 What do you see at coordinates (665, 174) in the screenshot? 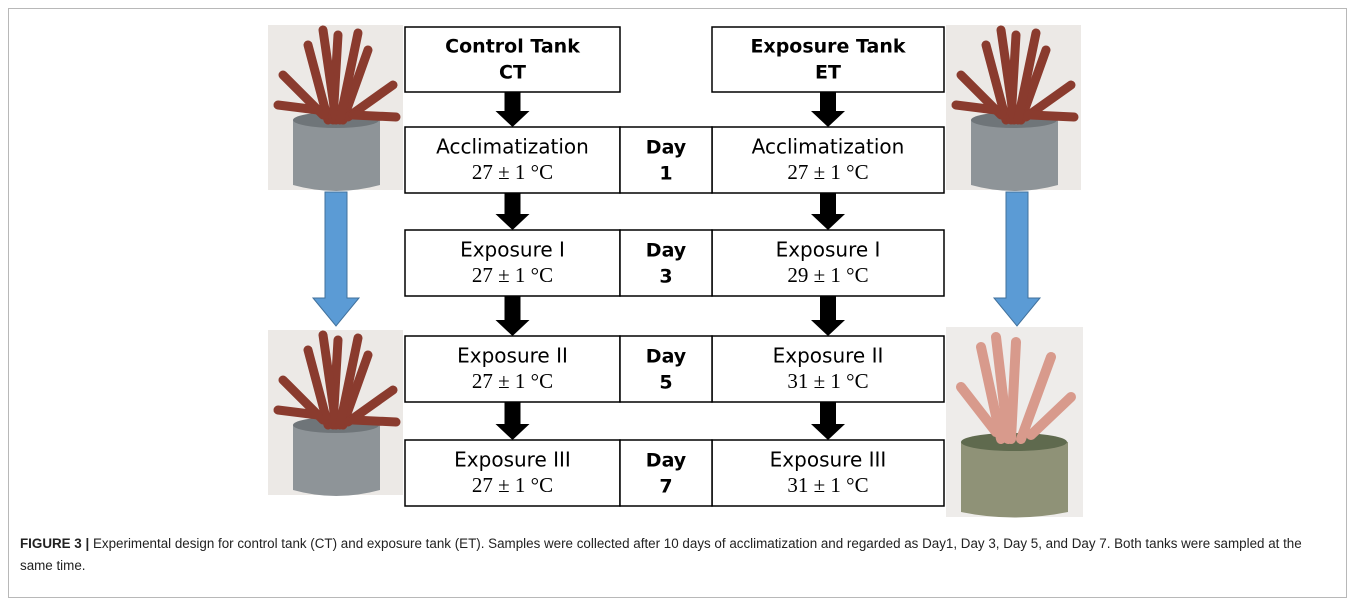
I see `day-number: 1` at bounding box center [665, 174].